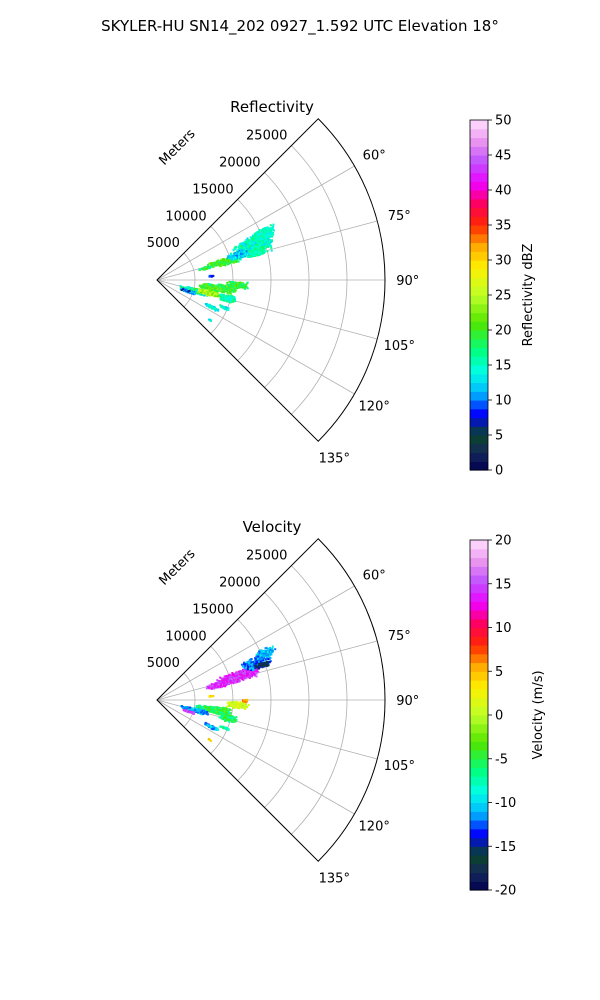 The height and width of the screenshot is (1000, 600). Describe the element at coordinates (503, 331) in the screenshot. I see `colorbar-tick-label: 20` at that location.